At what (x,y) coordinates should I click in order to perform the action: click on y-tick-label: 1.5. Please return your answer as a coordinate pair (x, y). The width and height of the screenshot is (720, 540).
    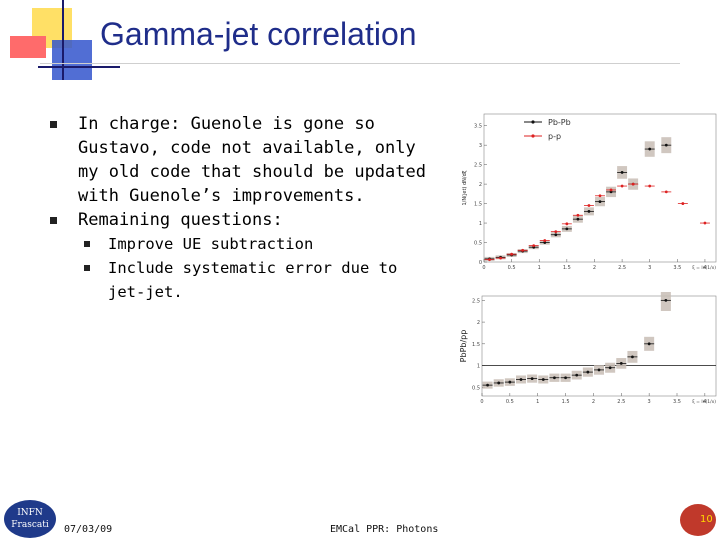
    Looking at the image, I should click on (476, 345).